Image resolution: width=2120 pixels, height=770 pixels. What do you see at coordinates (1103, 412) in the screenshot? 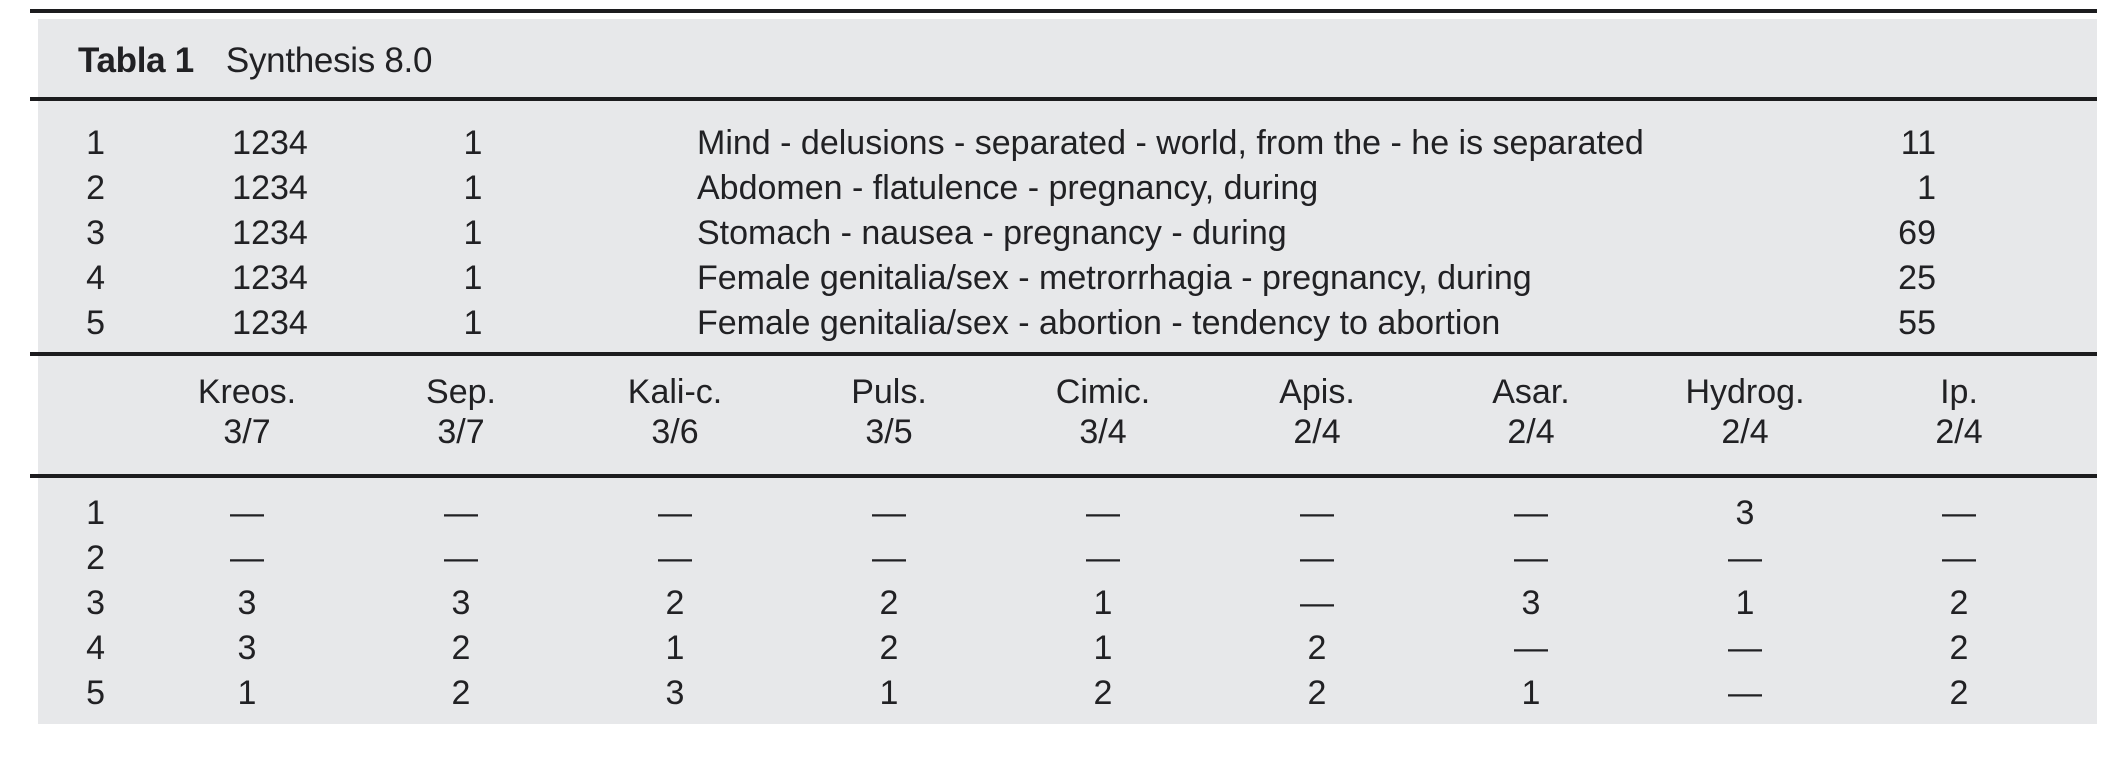
I see `remedy-column-header: Cimic. 3/4` at bounding box center [1103, 412].